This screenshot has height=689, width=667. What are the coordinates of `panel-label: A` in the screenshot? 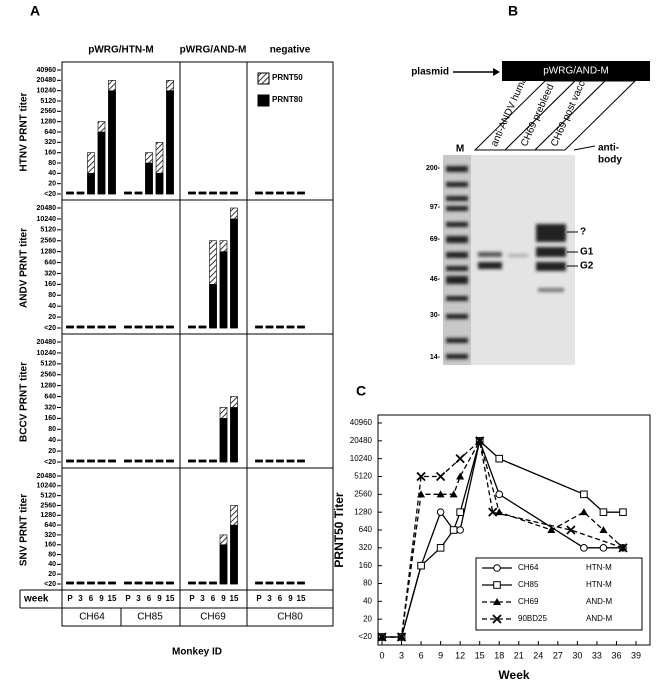 It's located at (35, 11).